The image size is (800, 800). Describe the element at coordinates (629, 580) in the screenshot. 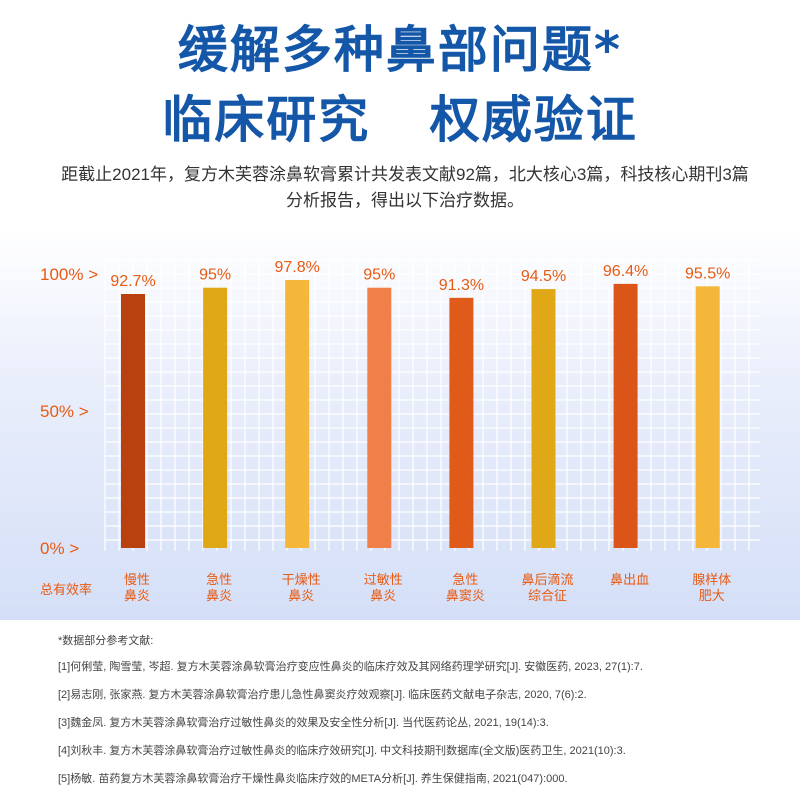

I see `category-label: 鼻出血` at that location.